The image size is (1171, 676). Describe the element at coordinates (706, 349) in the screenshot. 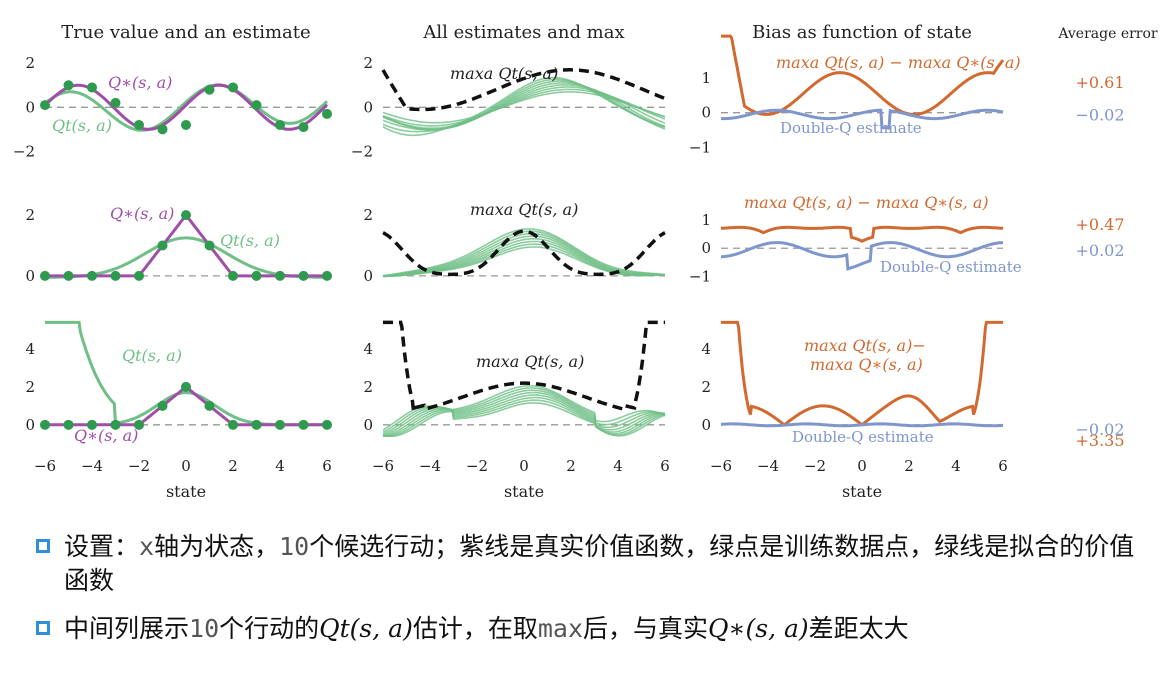

I see `y-tick-label: 4` at that location.